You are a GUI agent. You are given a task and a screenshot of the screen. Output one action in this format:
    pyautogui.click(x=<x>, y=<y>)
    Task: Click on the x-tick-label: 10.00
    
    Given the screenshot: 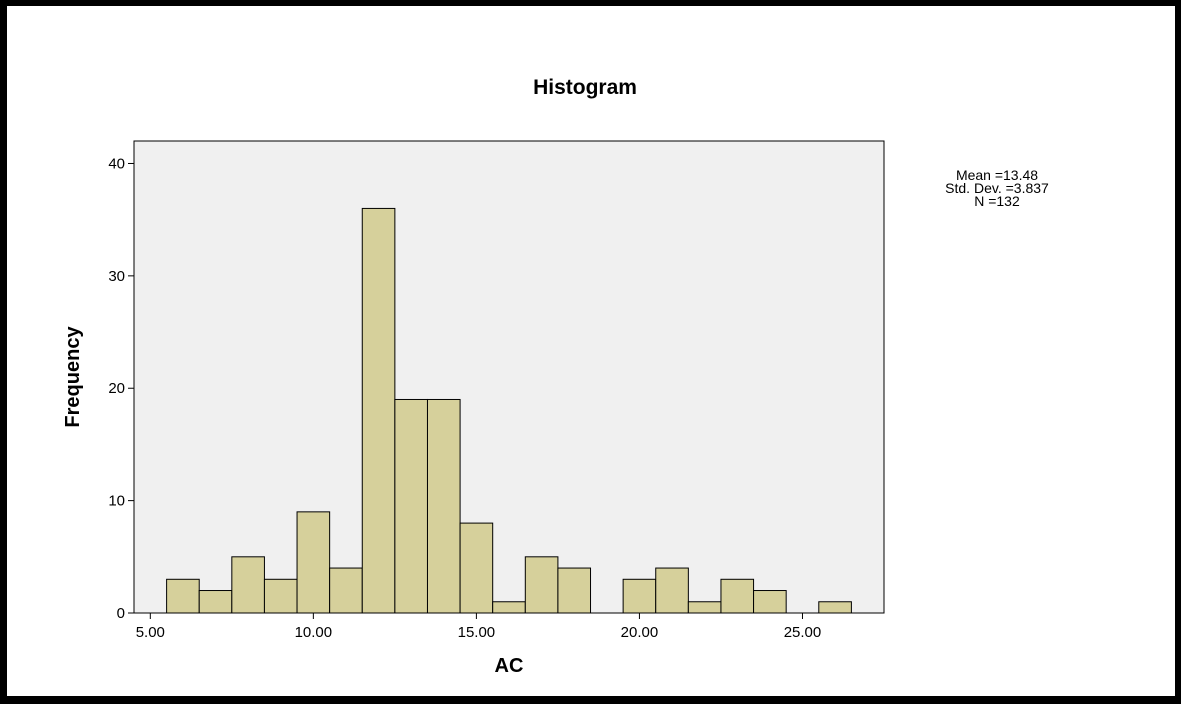 What is the action you would take?
    pyautogui.click(x=314, y=632)
    